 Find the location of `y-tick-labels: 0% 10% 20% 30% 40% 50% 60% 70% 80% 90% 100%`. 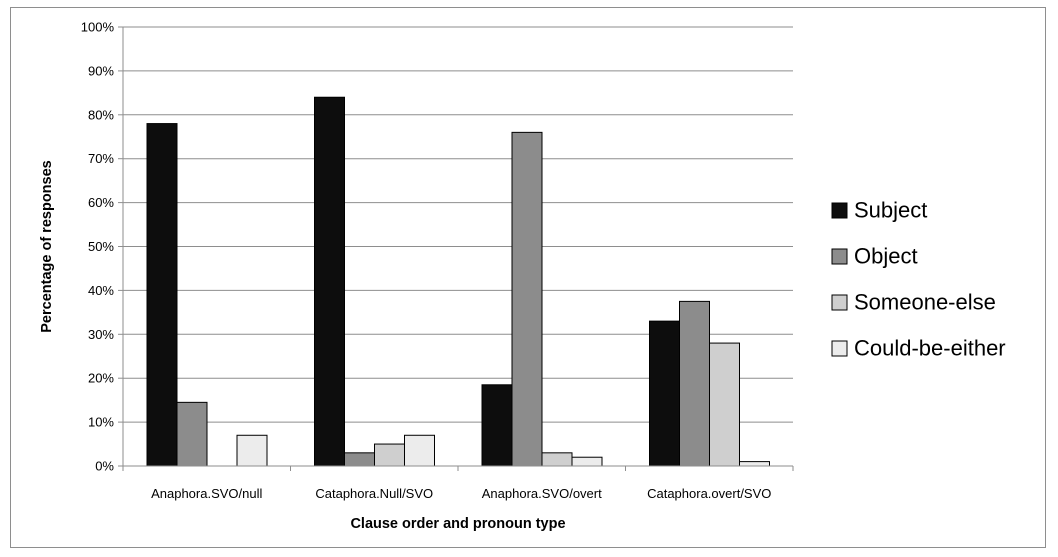

y-tick-labels: 0% 10% 20% 30% 40% 50% 60% 70% 80% 90% 100% is located at coordinates (98, 247).